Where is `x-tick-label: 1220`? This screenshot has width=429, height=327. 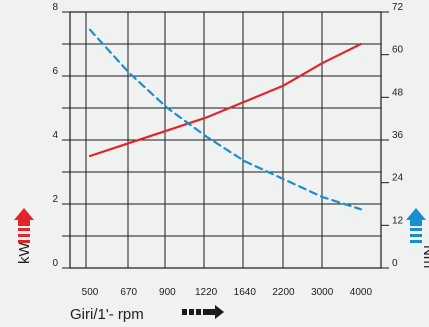 x-tick-label: 1220 is located at coordinates (206, 292).